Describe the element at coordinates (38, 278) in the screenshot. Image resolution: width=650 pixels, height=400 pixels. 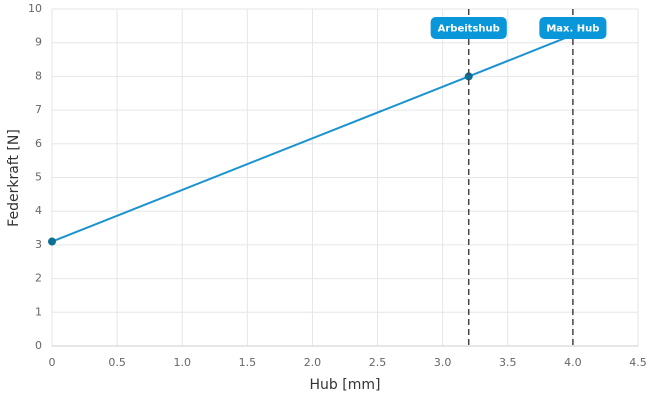
I see `y-tick-label: 2` at that location.